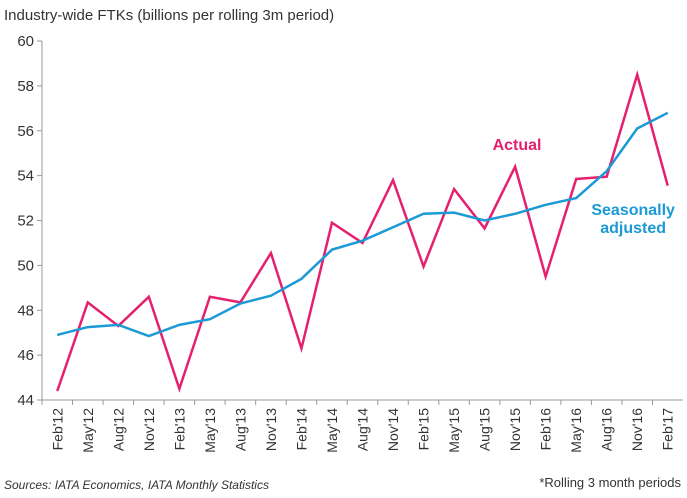  Describe the element at coordinates (88, 430) in the screenshot. I see `x-tick-label: May'12` at that location.